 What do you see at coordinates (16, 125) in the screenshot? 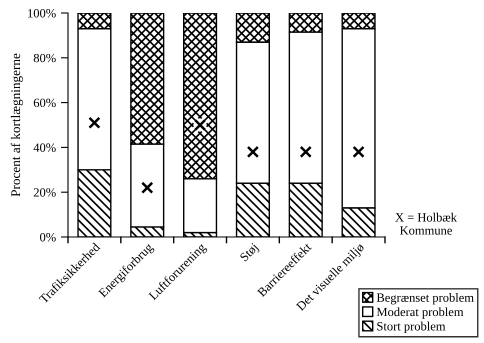
I see `y-axis-title: Procent af kortlægningerne` at bounding box center [16, 125].